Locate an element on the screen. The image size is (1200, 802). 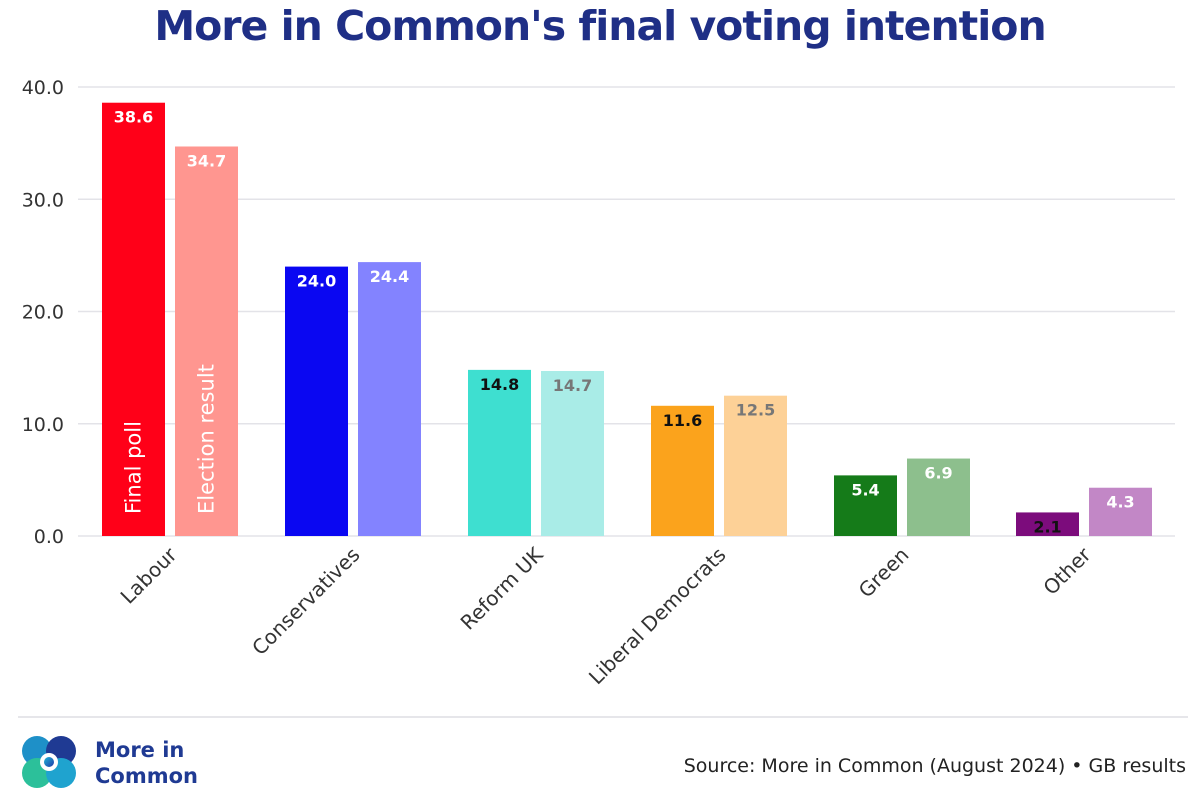
data-label: 38.6 is located at coordinates (133, 117).